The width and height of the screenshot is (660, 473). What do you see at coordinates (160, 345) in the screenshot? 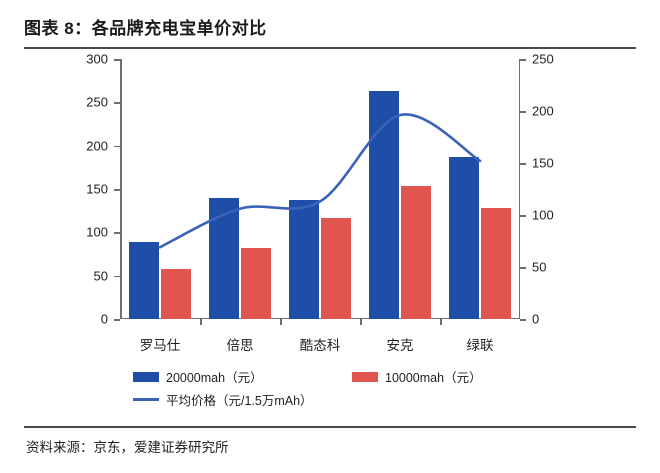
I see `x-axis-label-0: 罗马仕` at bounding box center [160, 345].